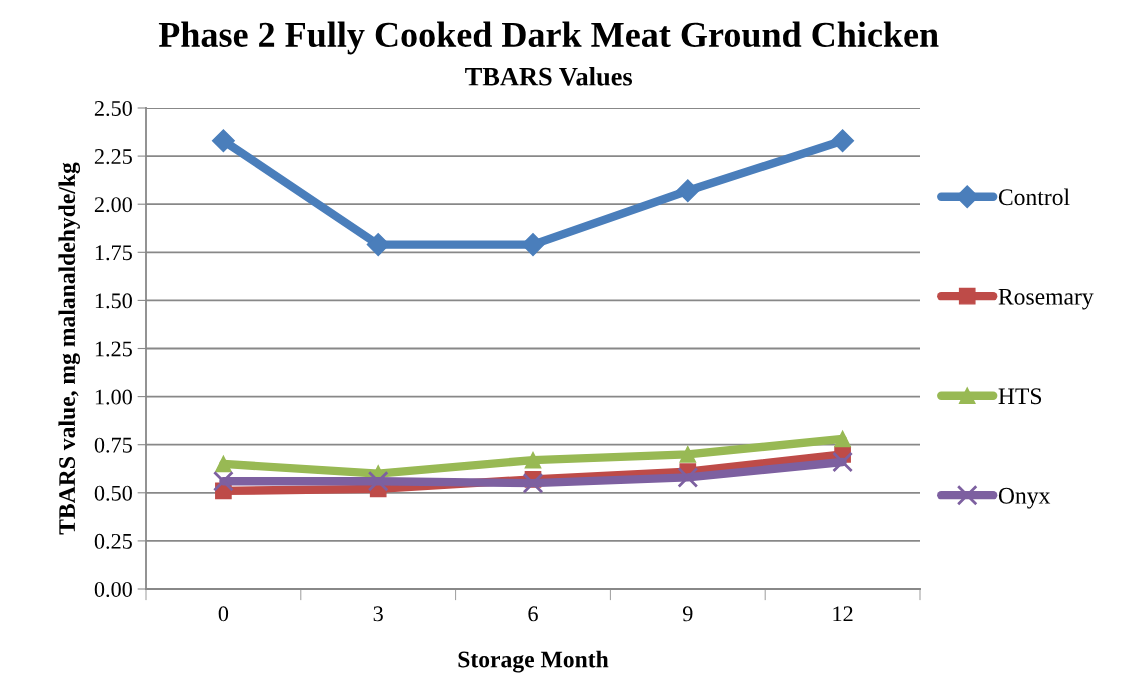 The image size is (1129, 692). What do you see at coordinates (533, 661) in the screenshot?
I see `x-axis-title: Storage Month` at bounding box center [533, 661].